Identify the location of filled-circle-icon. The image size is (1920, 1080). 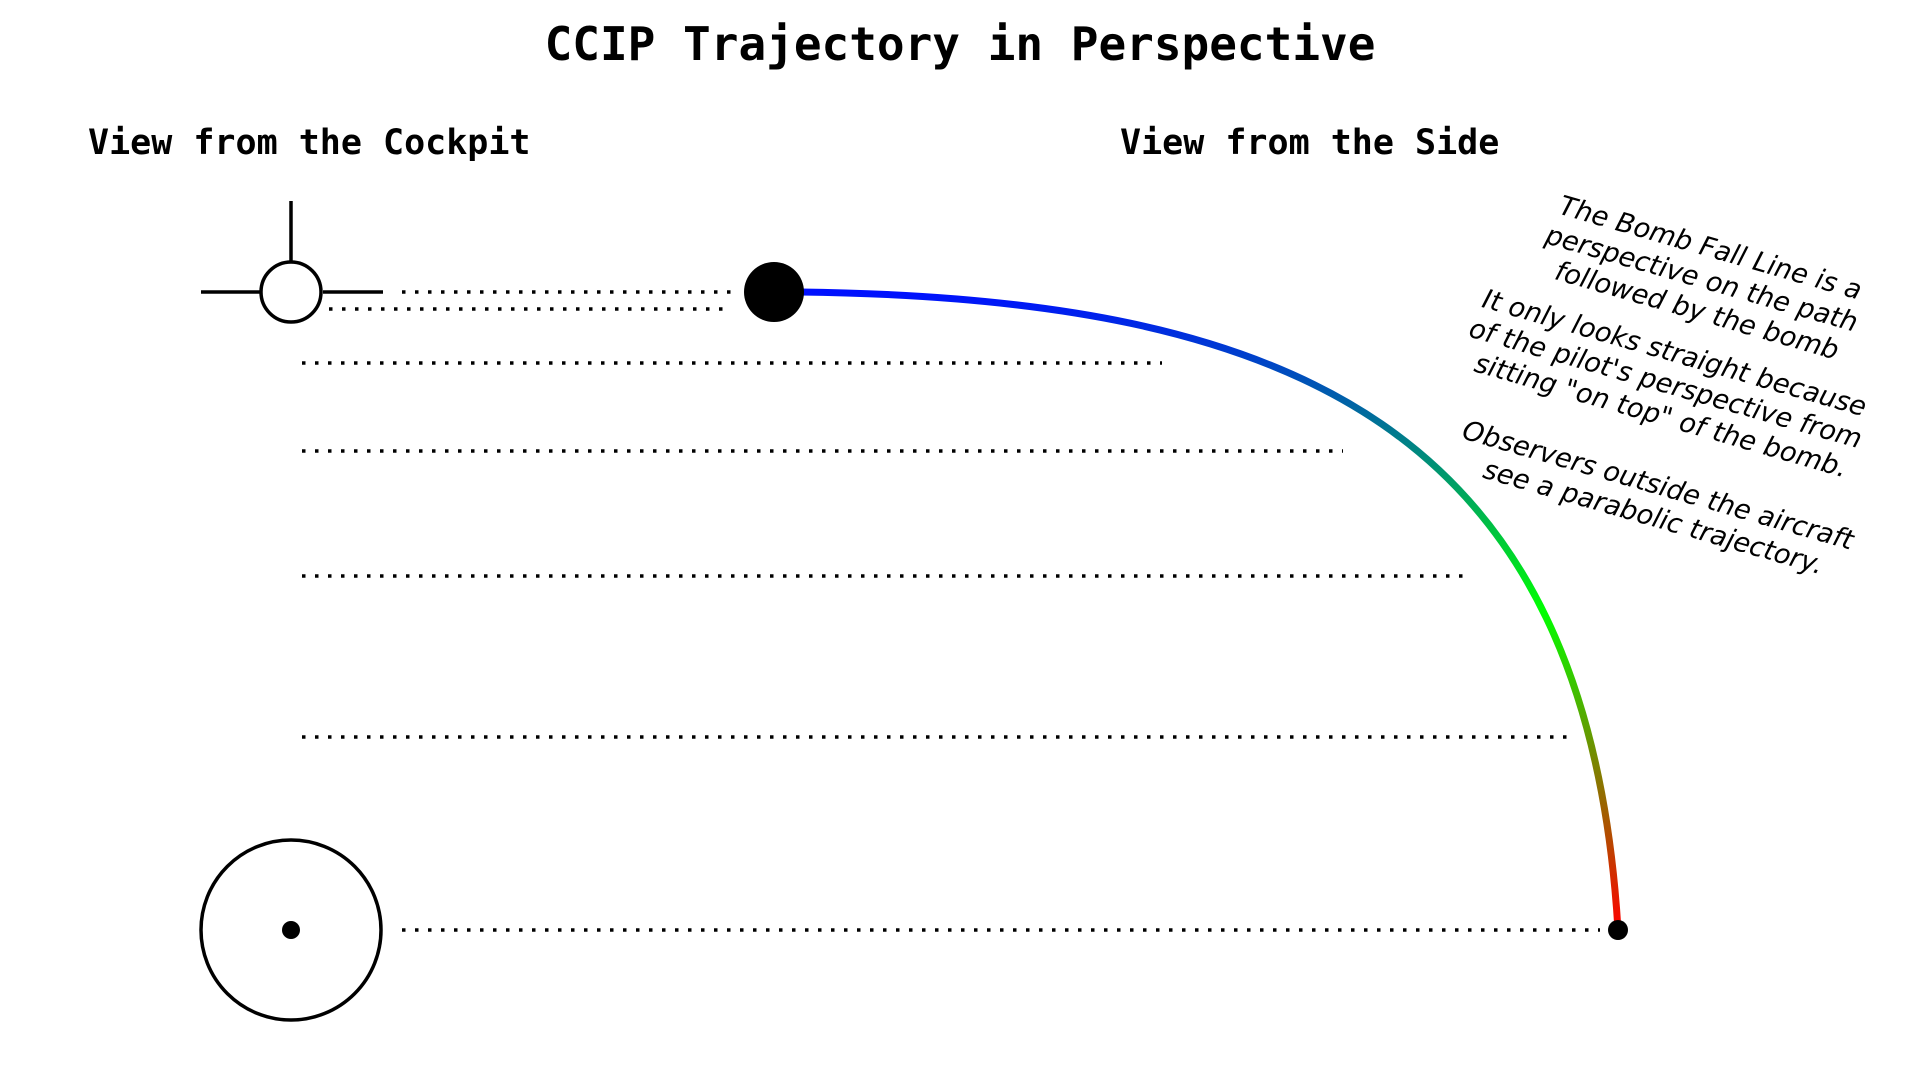
(774, 292).